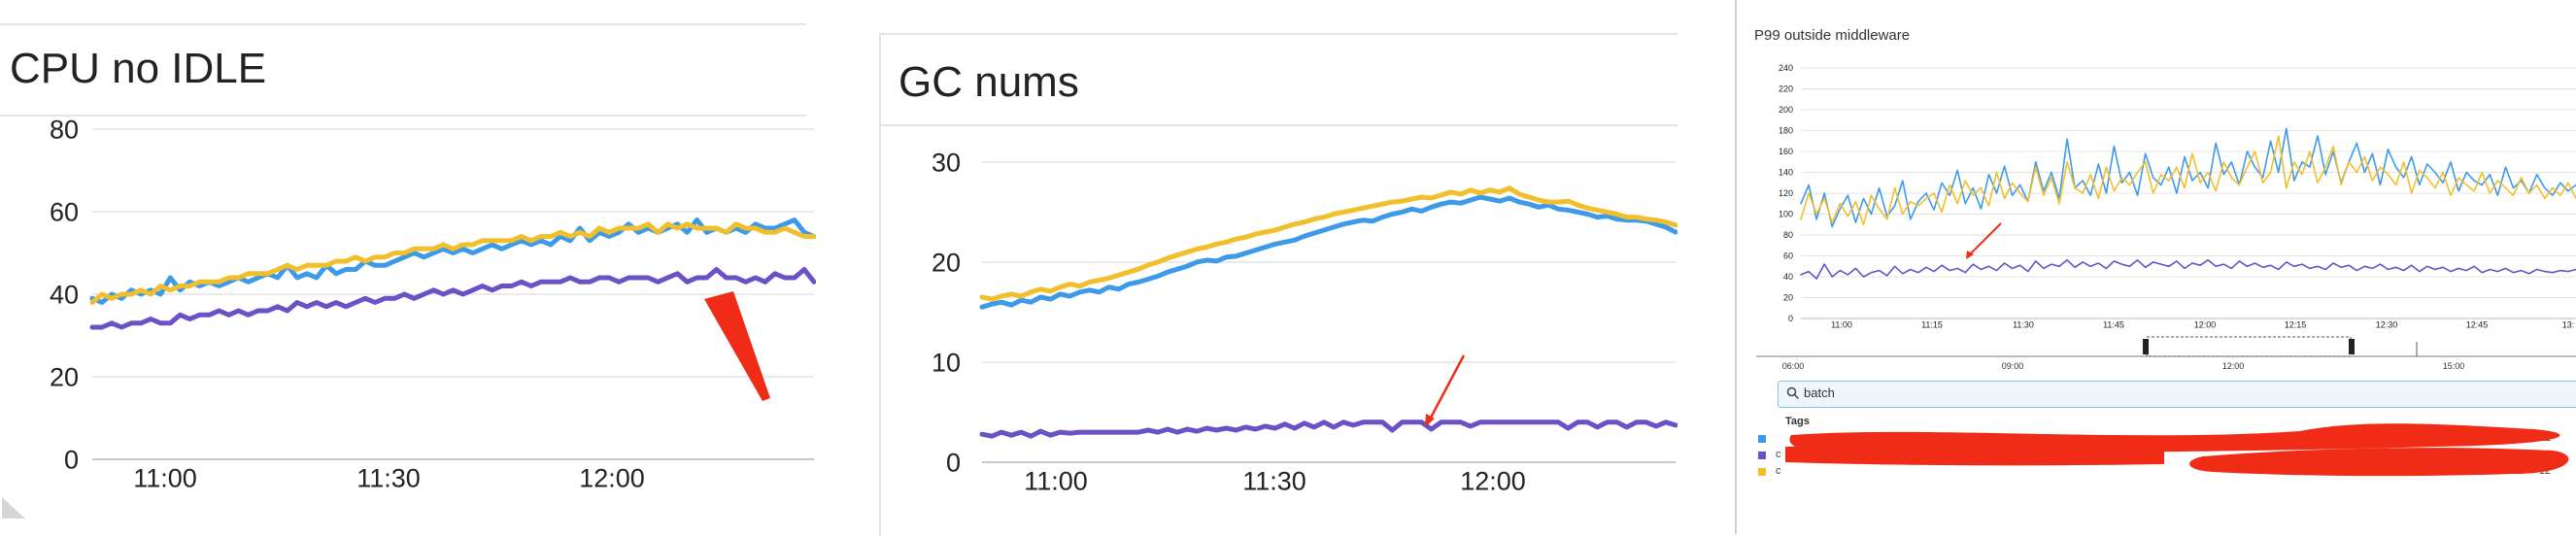 The height and width of the screenshot is (536, 2576). What do you see at coordinates (2013, 365) in the screenshot?
I see `overview-tick-label: 09:00` at bounding box center [2013, 365].